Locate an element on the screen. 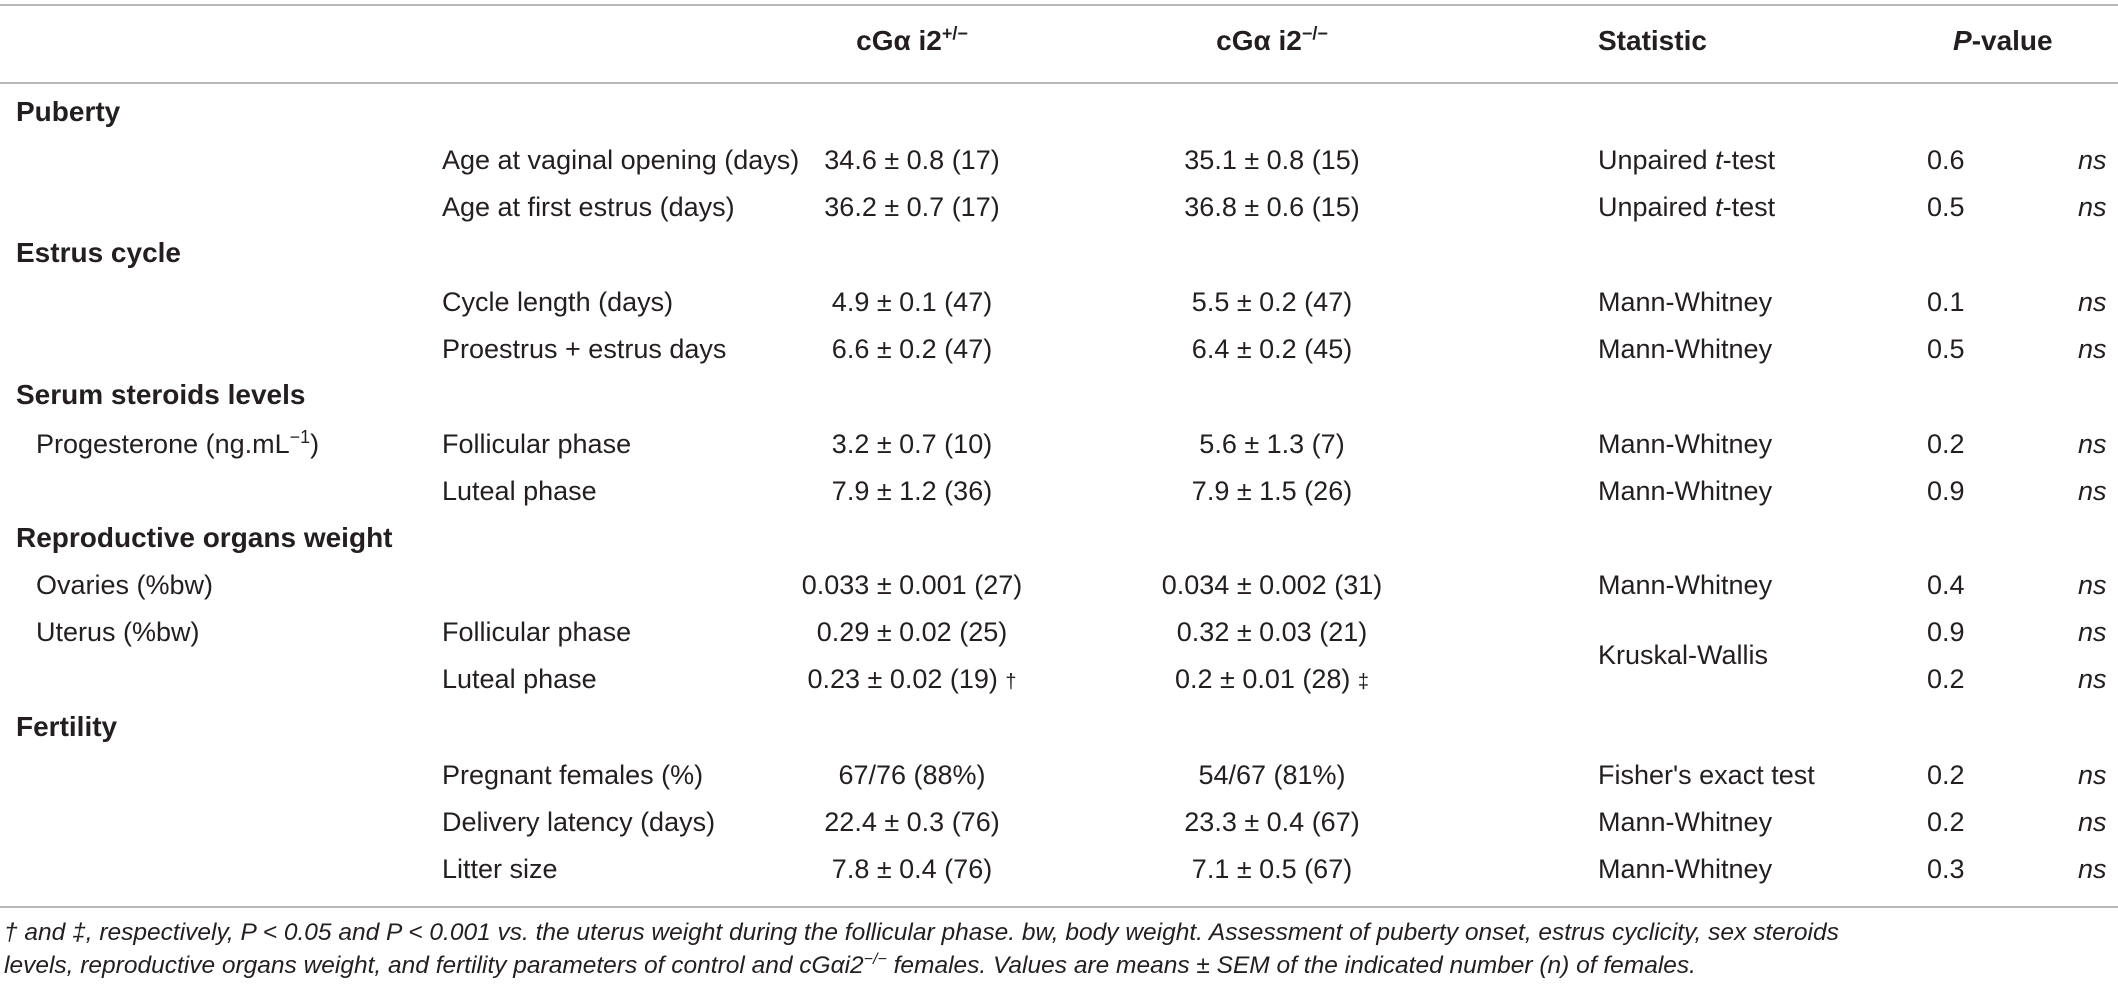 The image size is (2118, 991). group1-value: 67/76 (88%) is located at coordinates (912, 775).